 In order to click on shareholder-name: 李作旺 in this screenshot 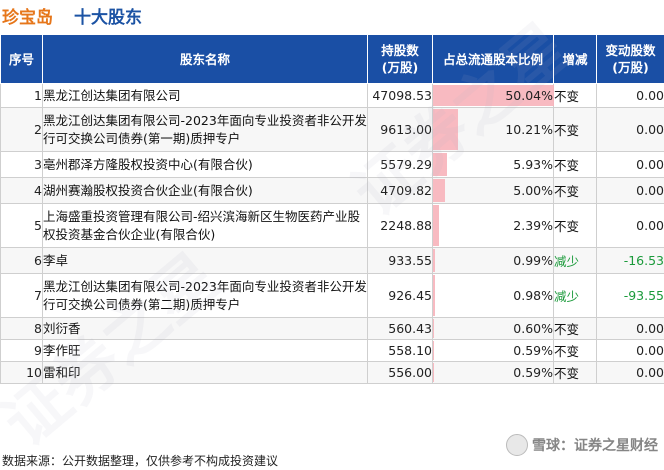, I will do `click(205, 350)`.